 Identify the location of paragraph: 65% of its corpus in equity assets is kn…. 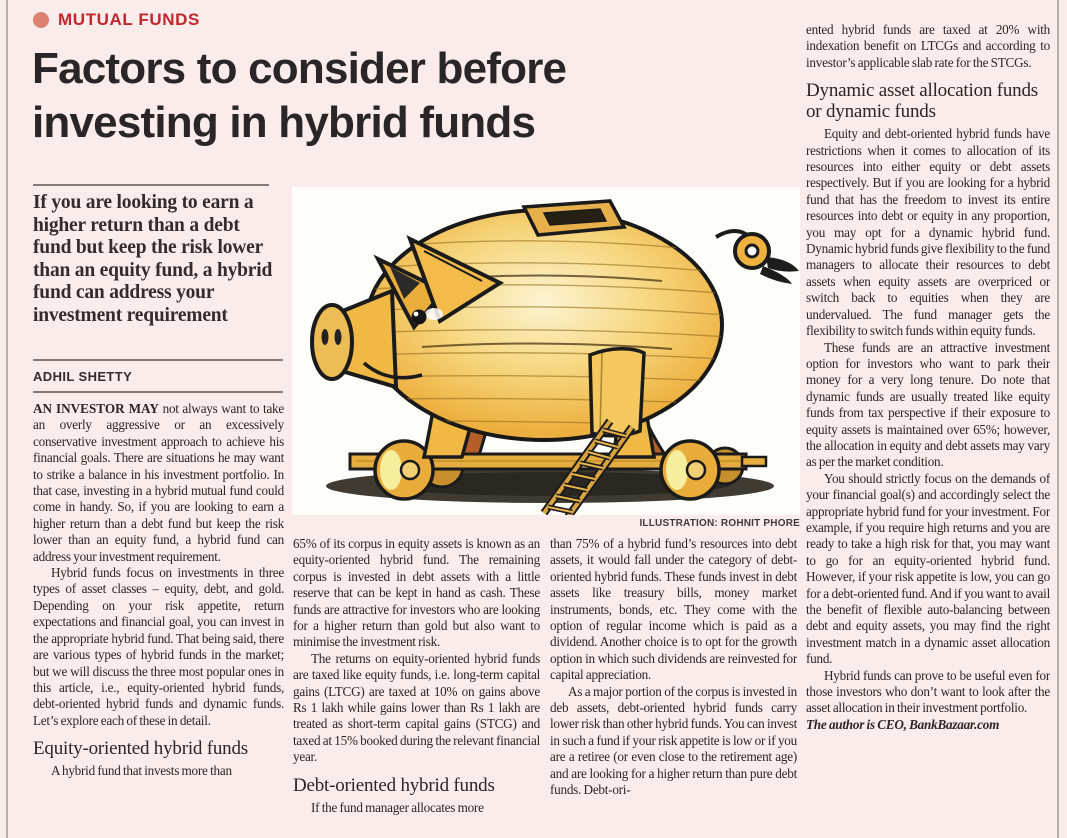
(416, 593).